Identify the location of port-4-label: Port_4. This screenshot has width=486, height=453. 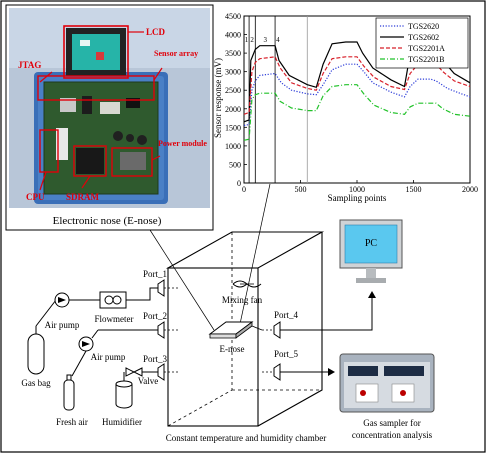
(286, 315).